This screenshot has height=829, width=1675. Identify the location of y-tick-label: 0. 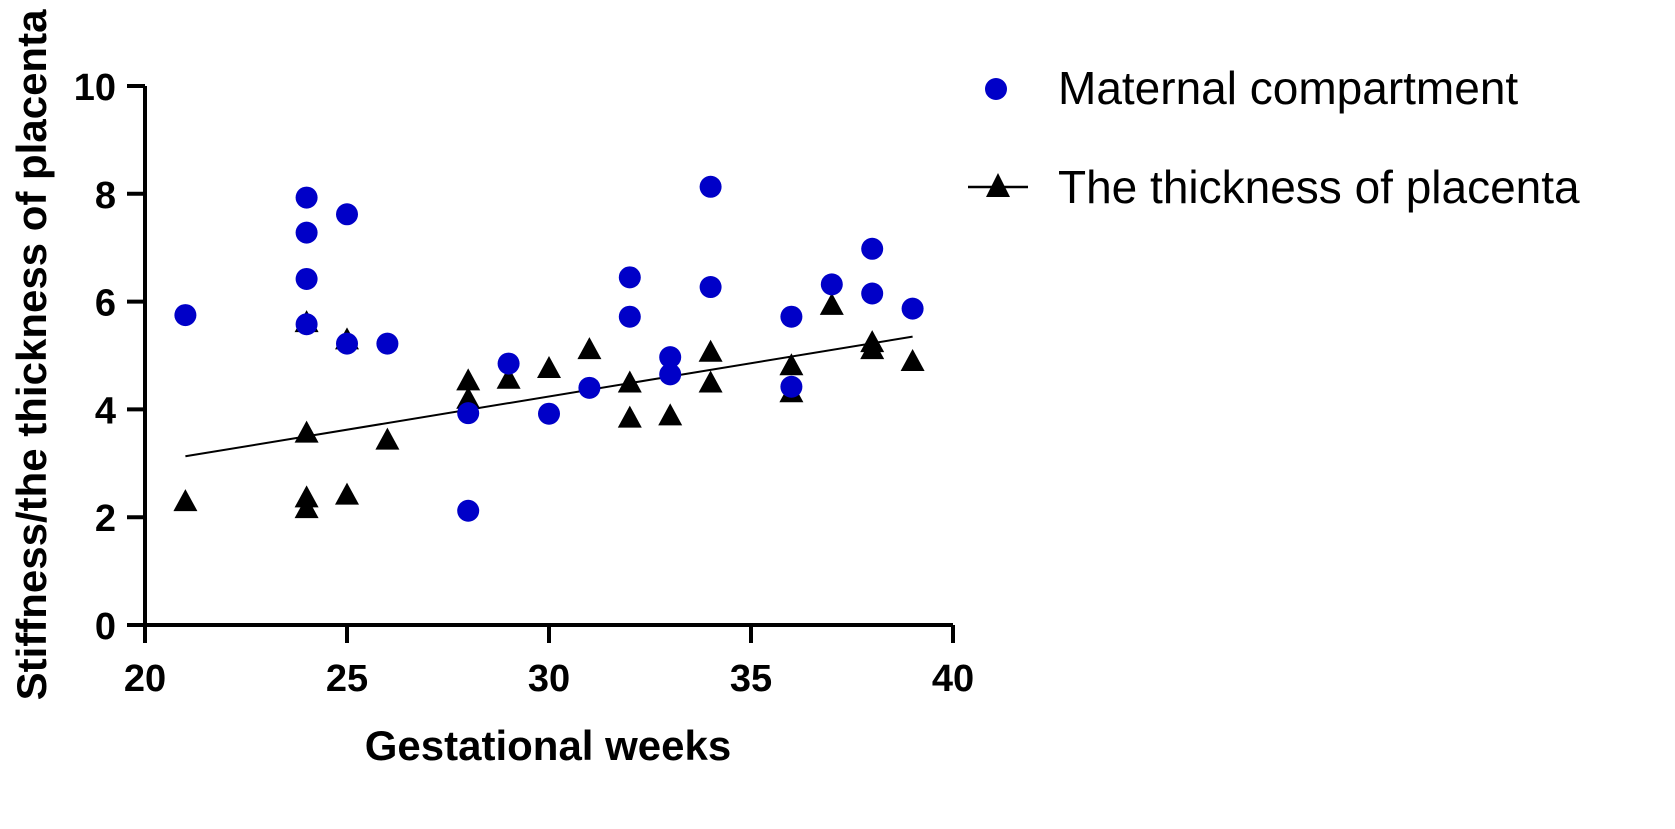
(105, 627).